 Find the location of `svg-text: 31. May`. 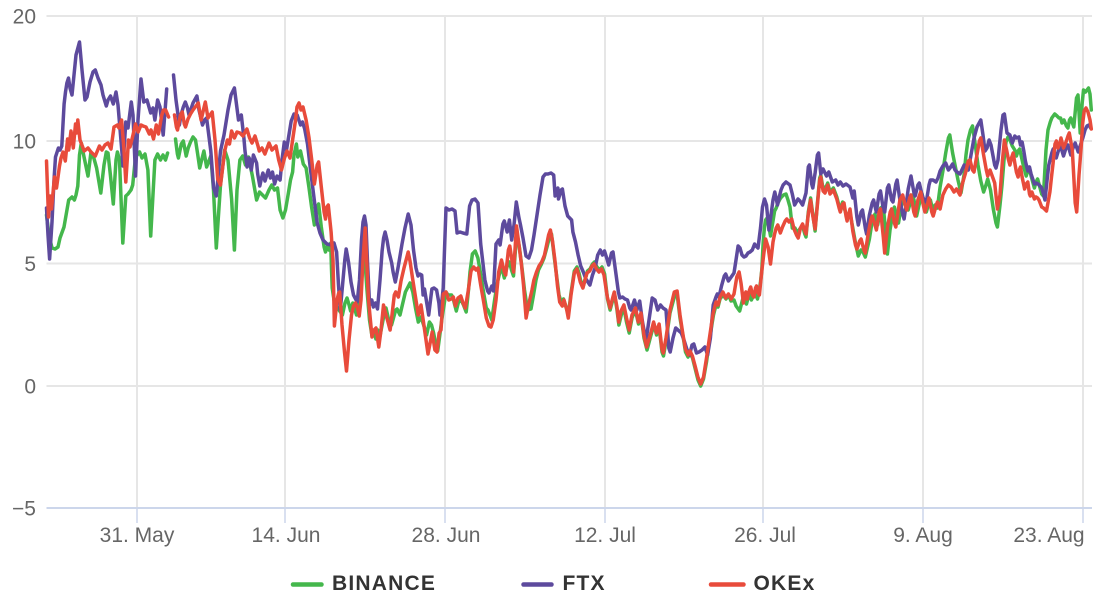

svg-text: 31. May is located at coordinates (137, 535).